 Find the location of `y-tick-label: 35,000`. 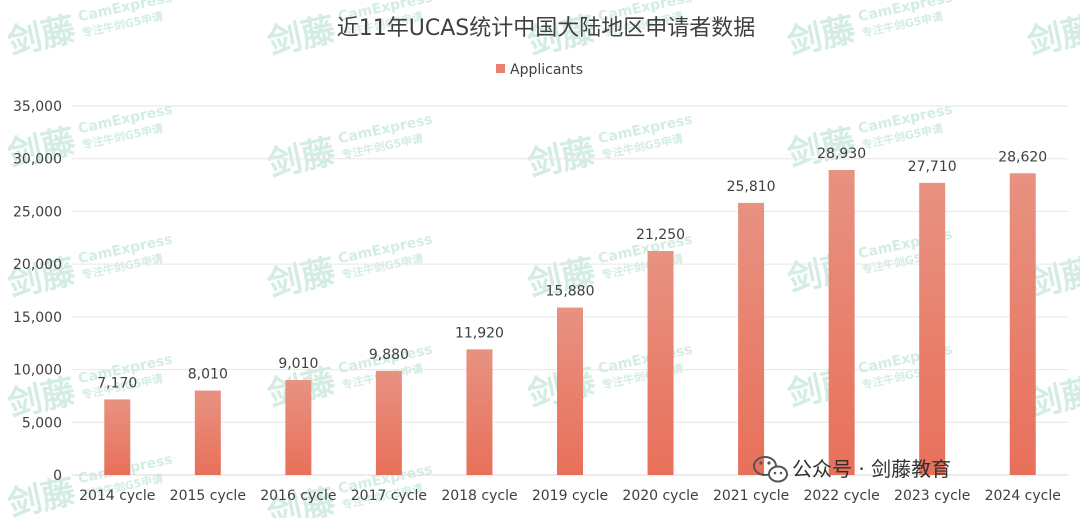

y-tick-label: 35,000 is located at coordinates (37, 107).